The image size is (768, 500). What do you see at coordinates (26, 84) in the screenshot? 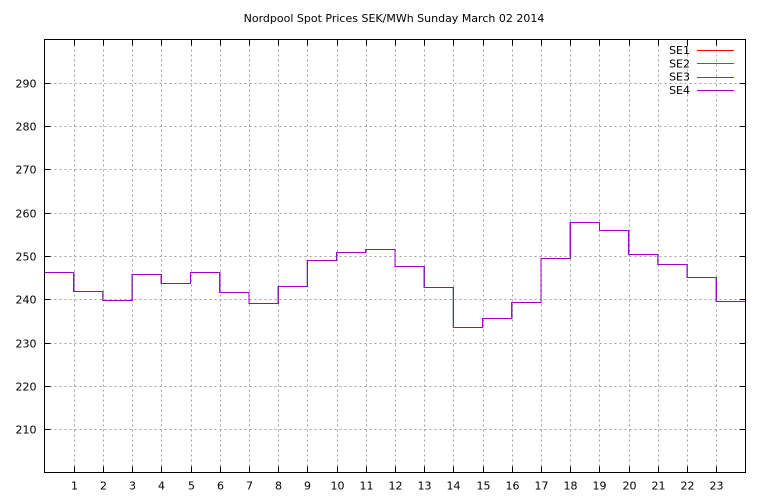
I see `y-tick-label: 290` at bounding box center [26, 84].